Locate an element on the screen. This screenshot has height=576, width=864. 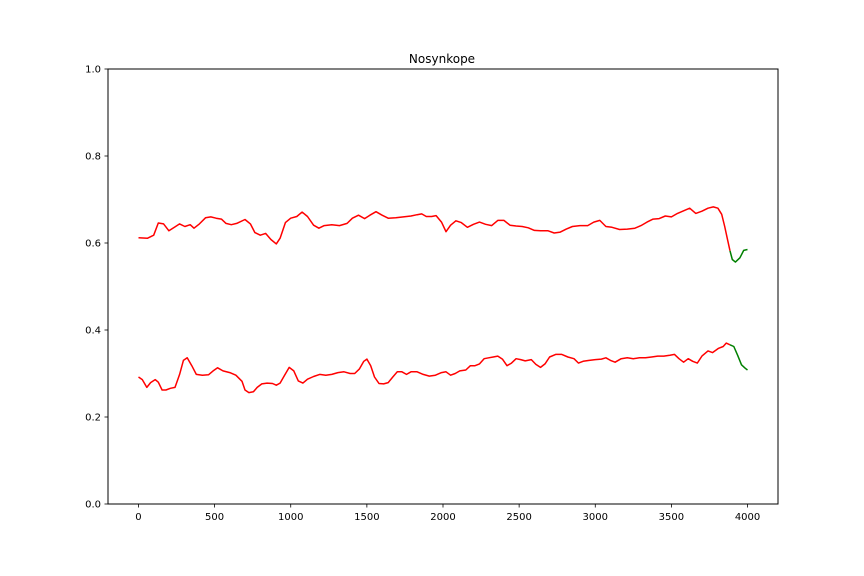
chart-title: Nosynkope is located at coordinates (442, 59).